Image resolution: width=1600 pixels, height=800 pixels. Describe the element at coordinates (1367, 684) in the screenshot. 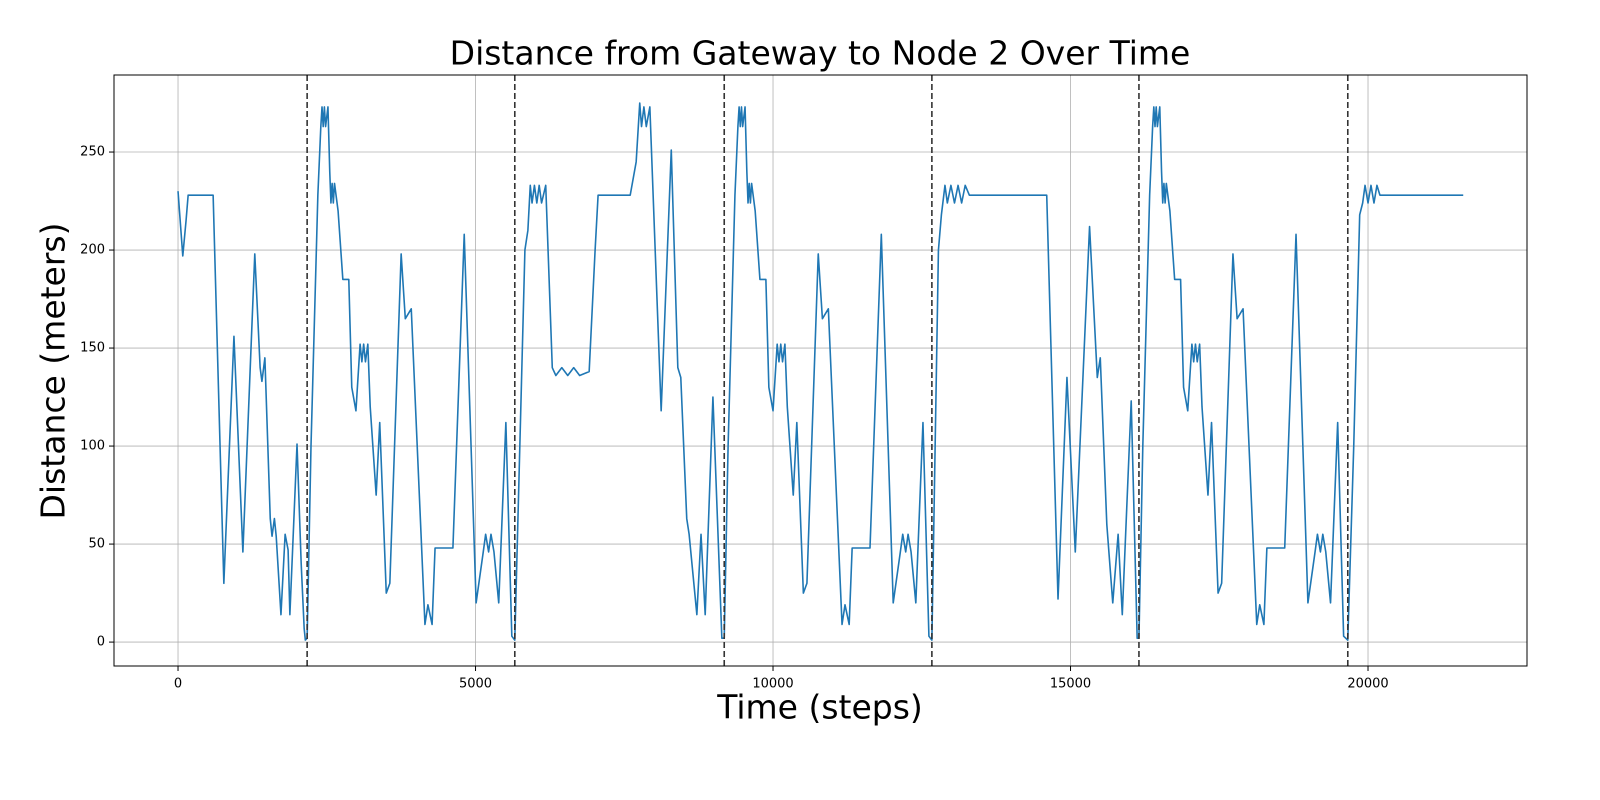

I see `x-tick-label: 20000` at that location.